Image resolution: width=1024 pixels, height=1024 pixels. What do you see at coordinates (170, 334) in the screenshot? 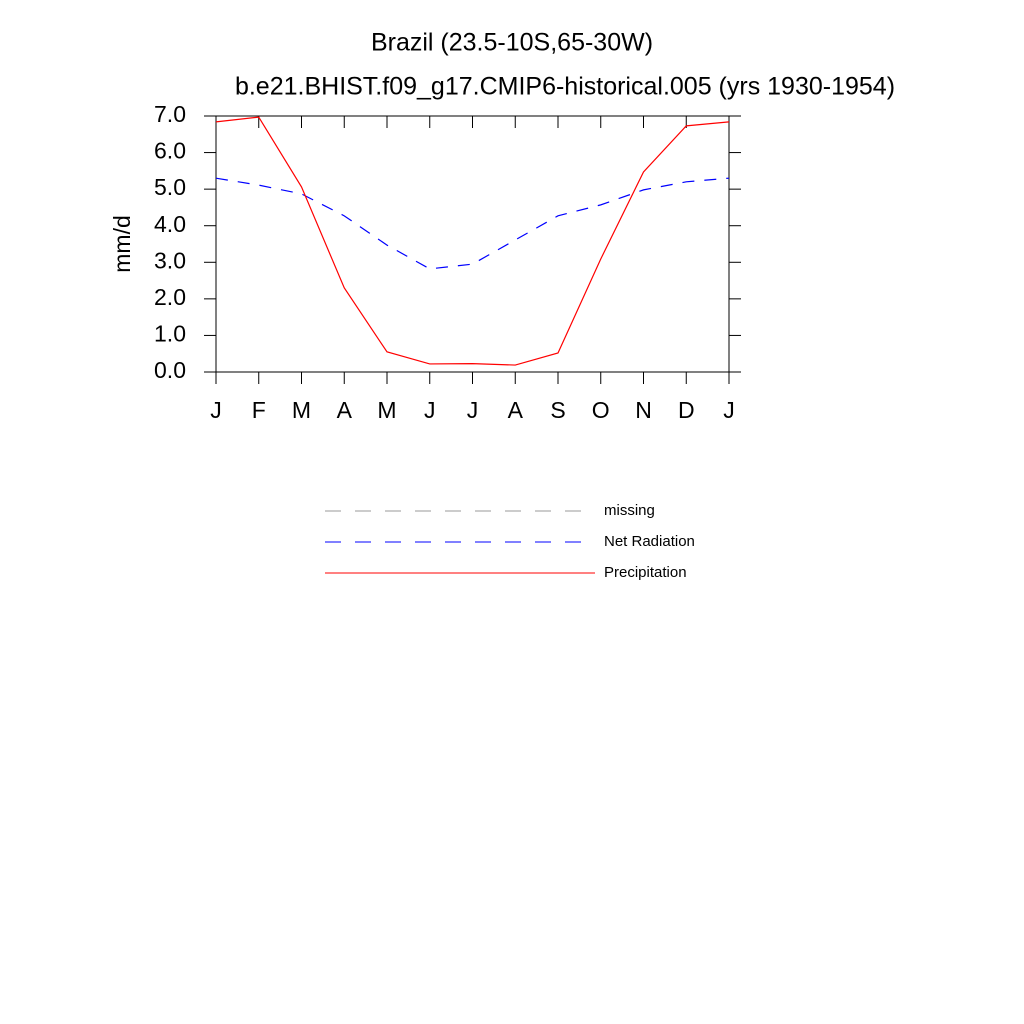
I see `y-tick-label: 1.0` at bounding box center [170, 334].